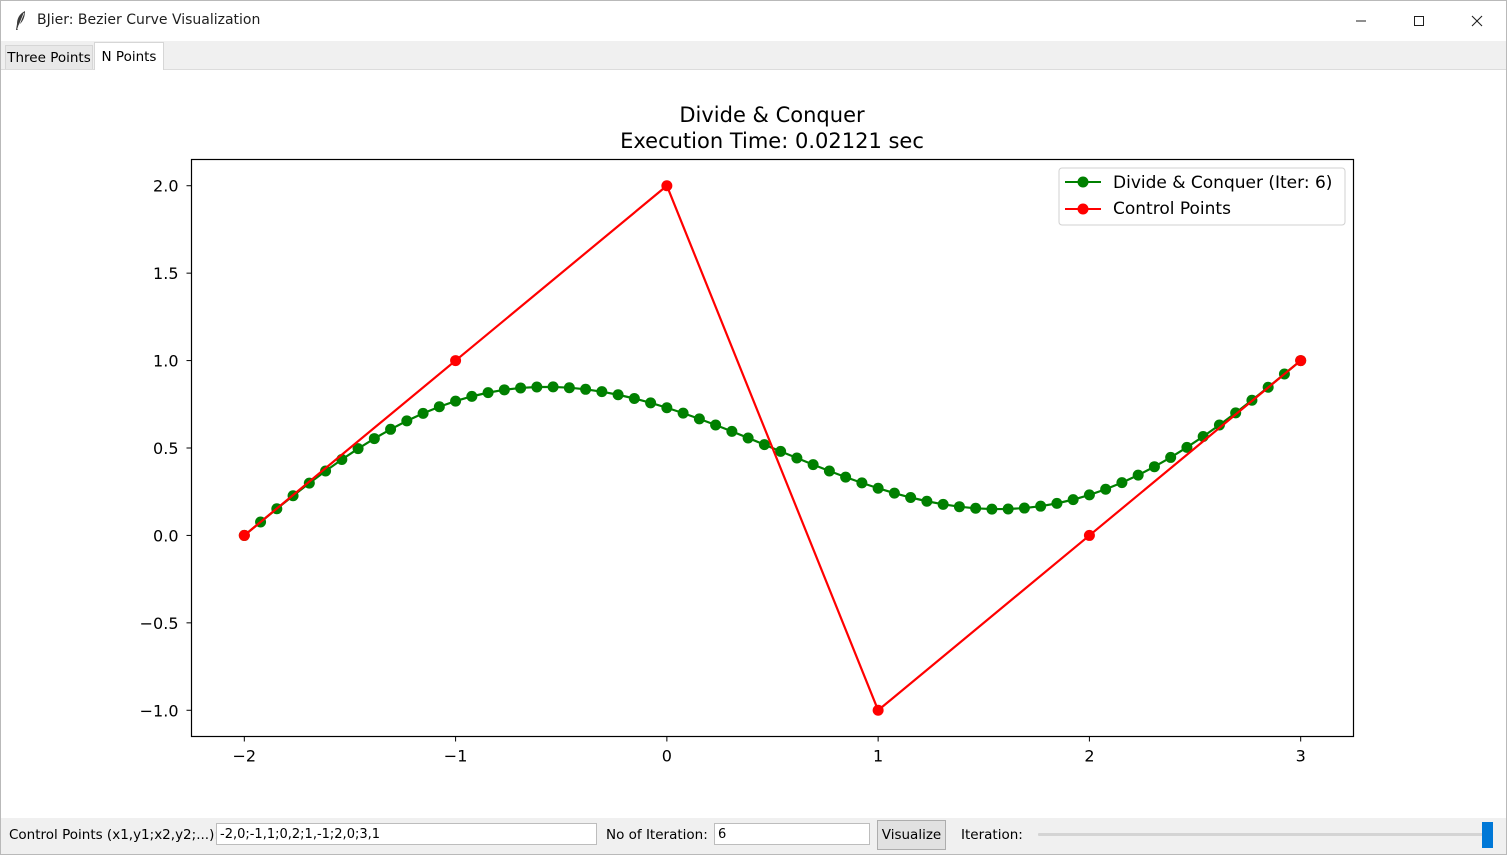 The width and height of the screenshot is (1507, 855). I want to click on tab-n-points: N Points, so click(129, 56).